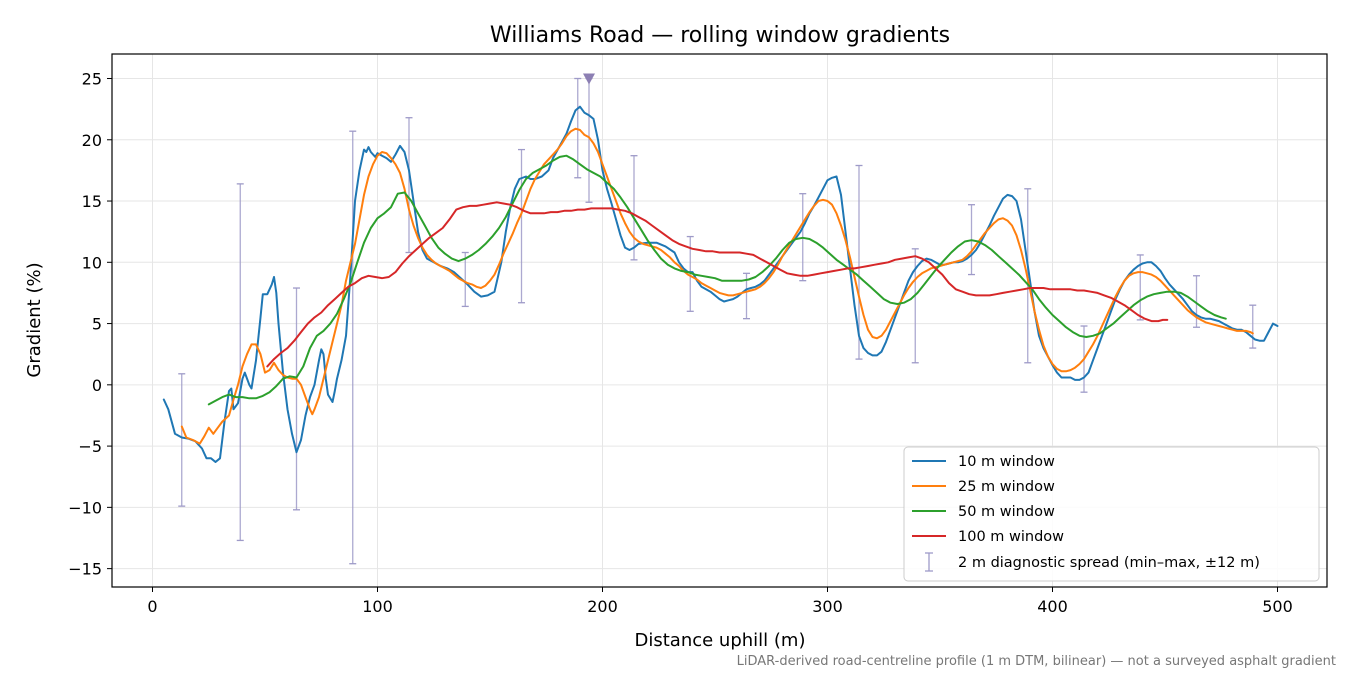 This screenshot has width=1350, height=675. What do you see at coordinates (85, 569) in the screenshot?
I see `y-tick-label: −15` at bounding box center [85, 569].